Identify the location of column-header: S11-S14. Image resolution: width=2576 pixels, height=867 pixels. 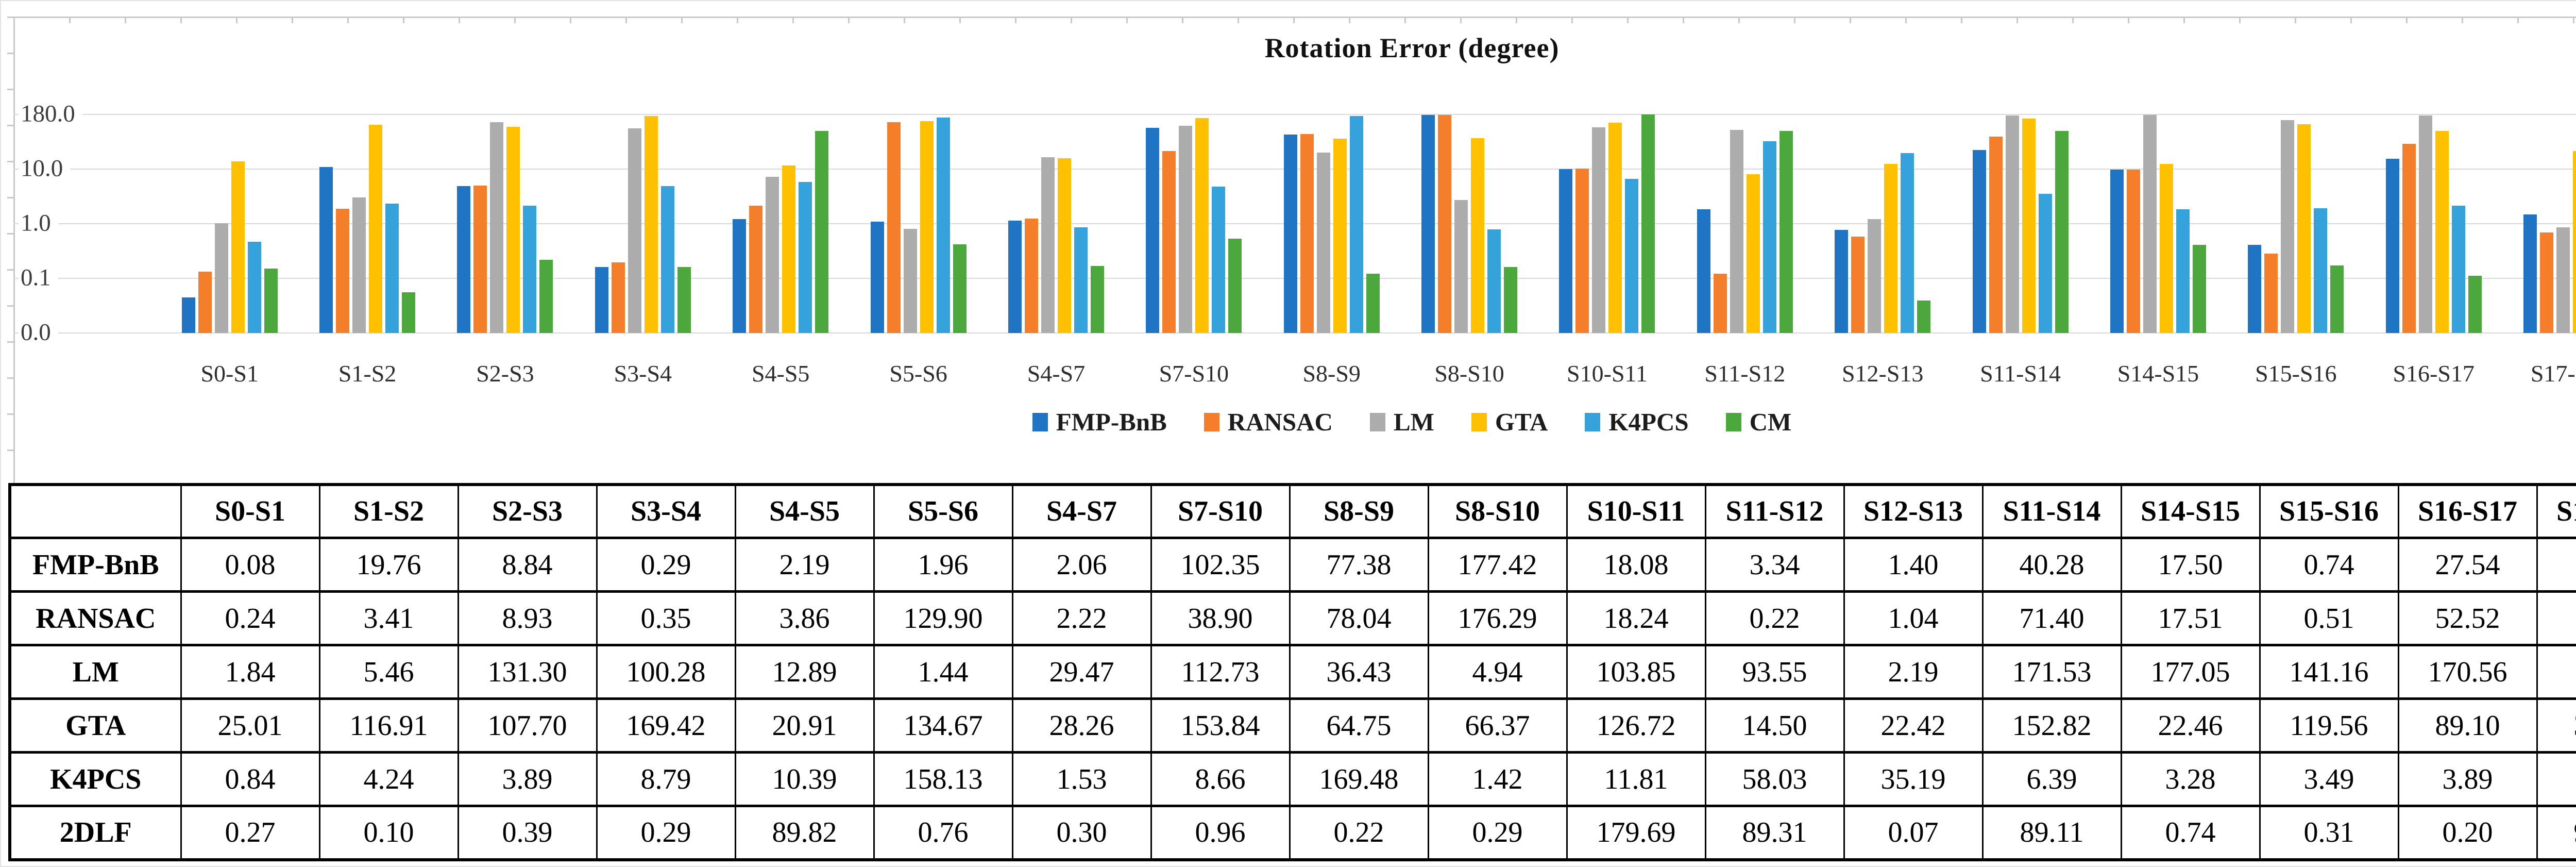
(2051, 511).